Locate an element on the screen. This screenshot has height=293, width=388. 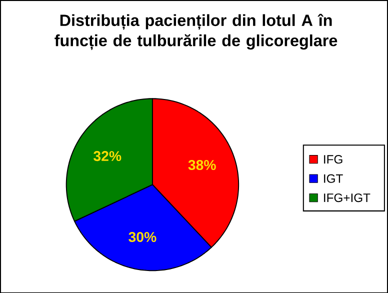
legend-label: IGT is located at coordinates (333, 178).